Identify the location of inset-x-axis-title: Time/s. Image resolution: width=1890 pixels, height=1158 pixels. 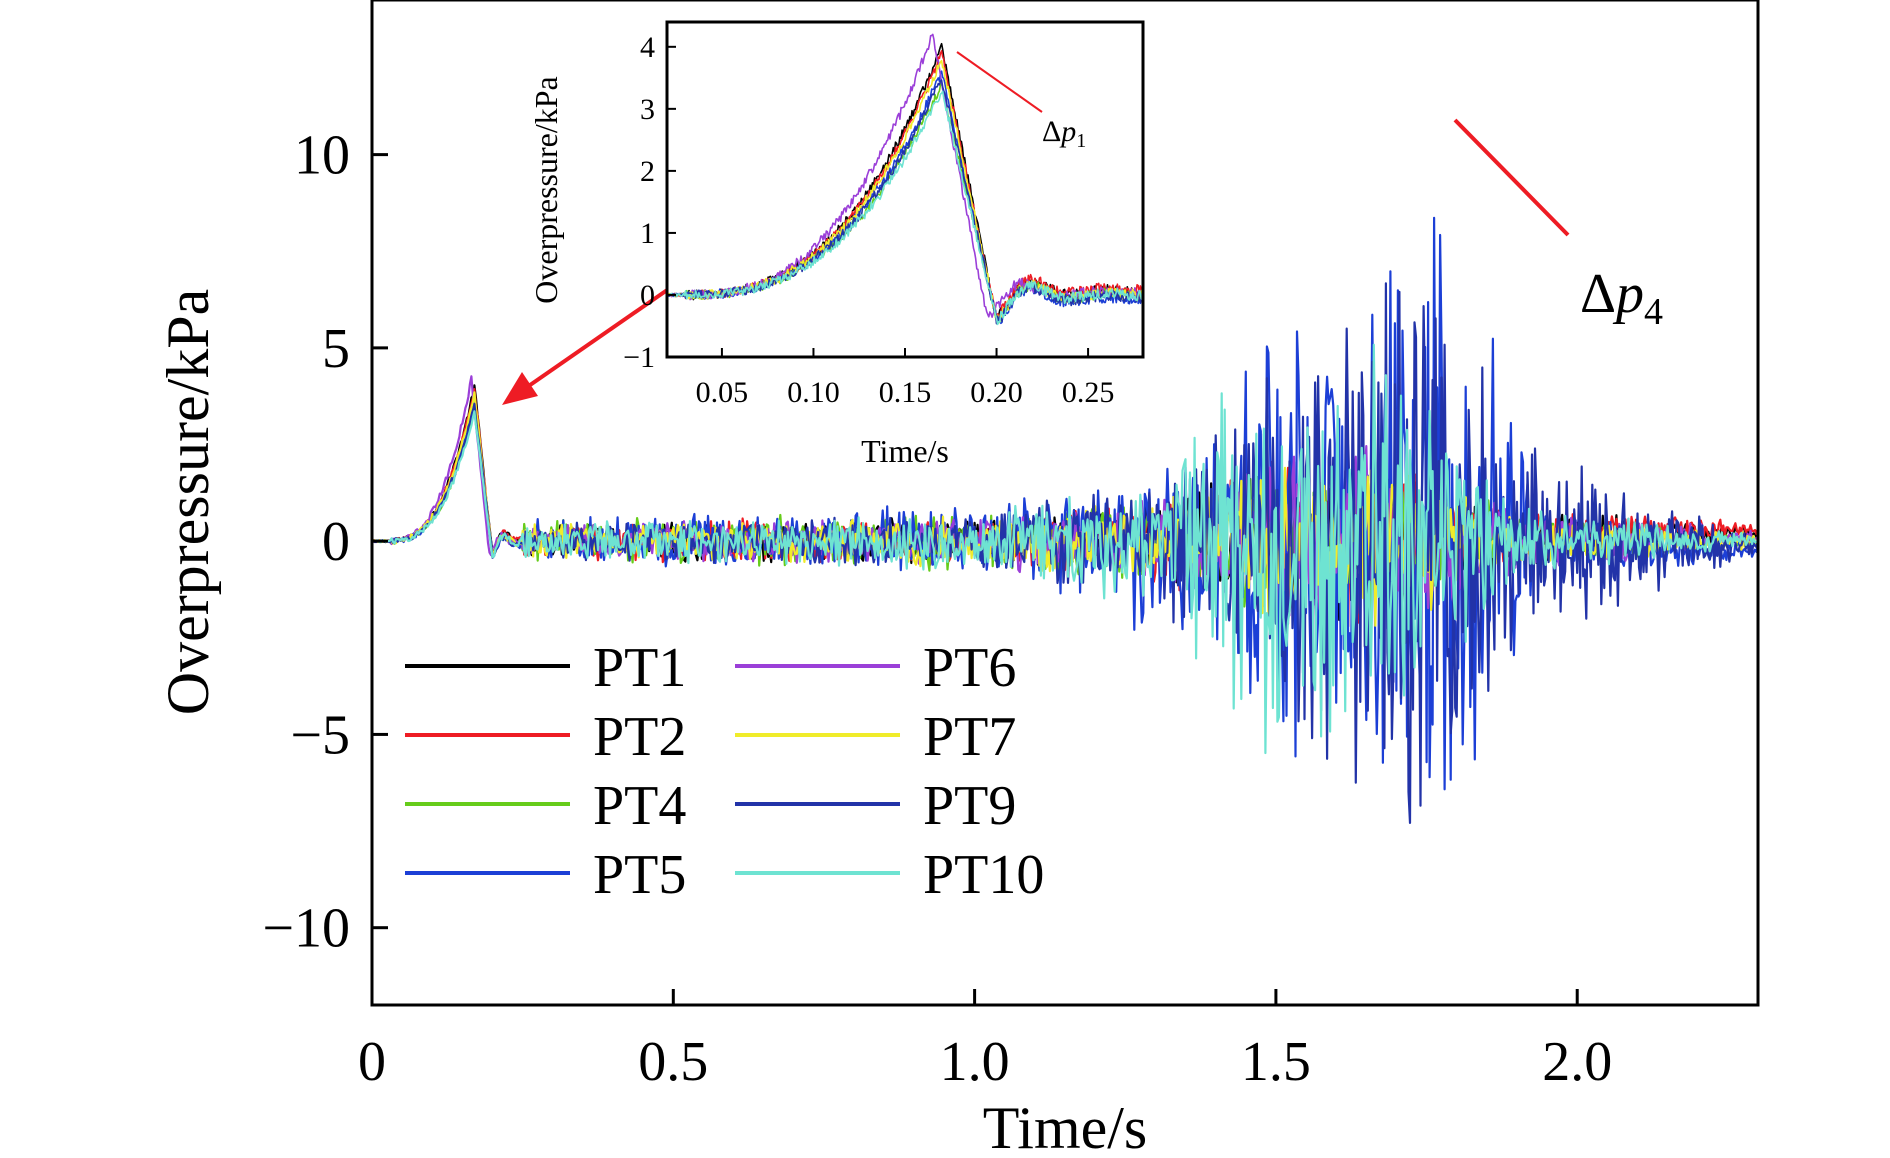
(905, 451).